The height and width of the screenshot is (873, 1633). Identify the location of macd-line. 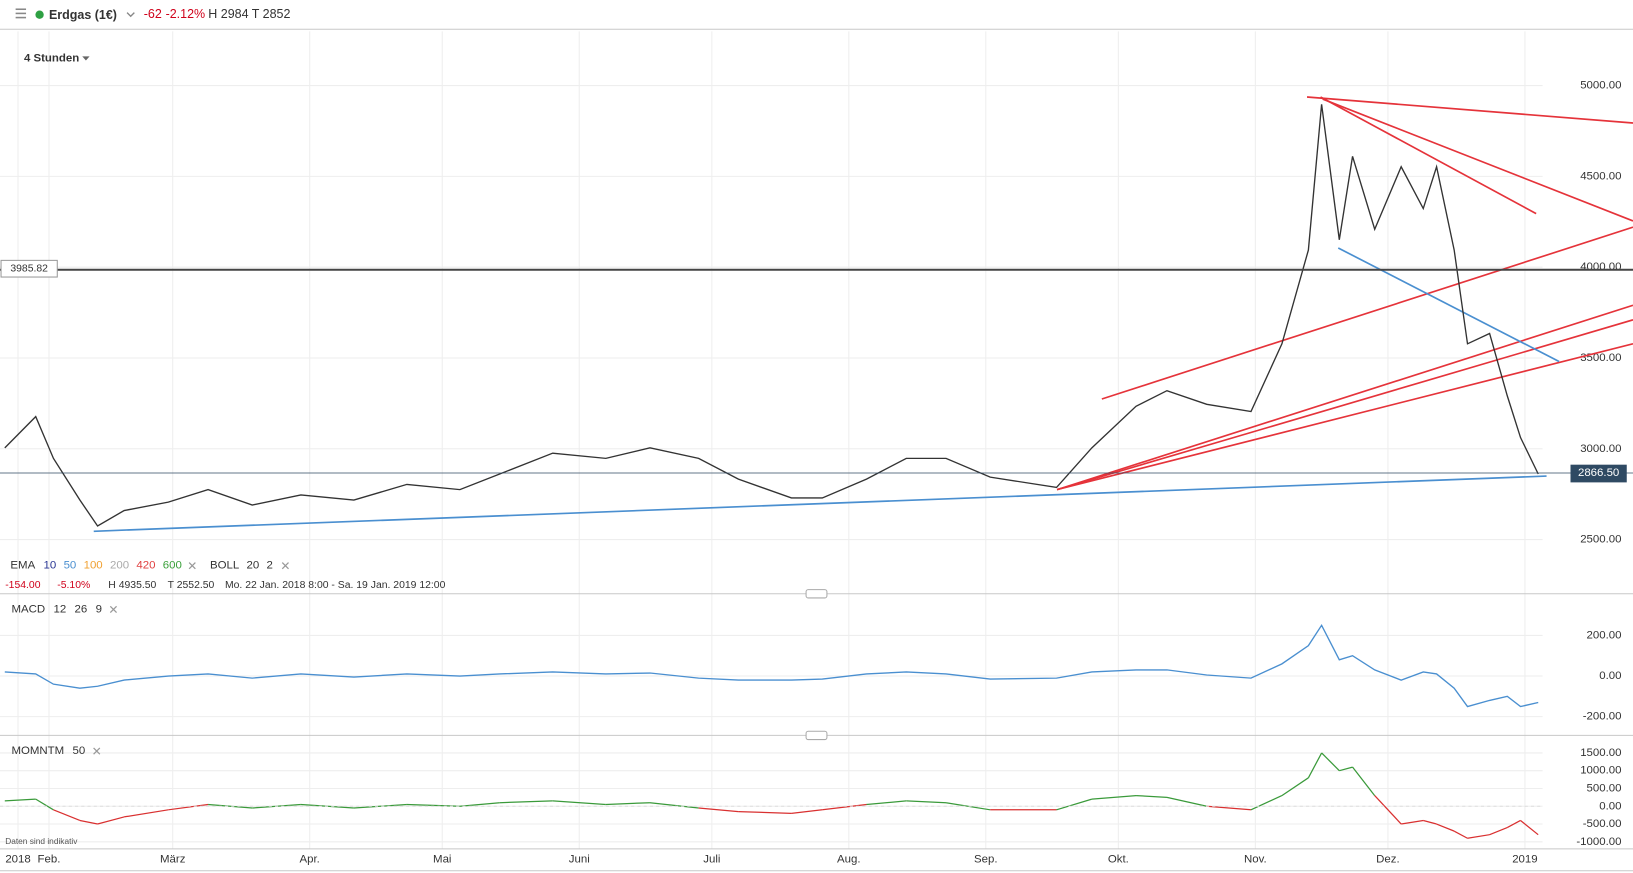
(771, 665).